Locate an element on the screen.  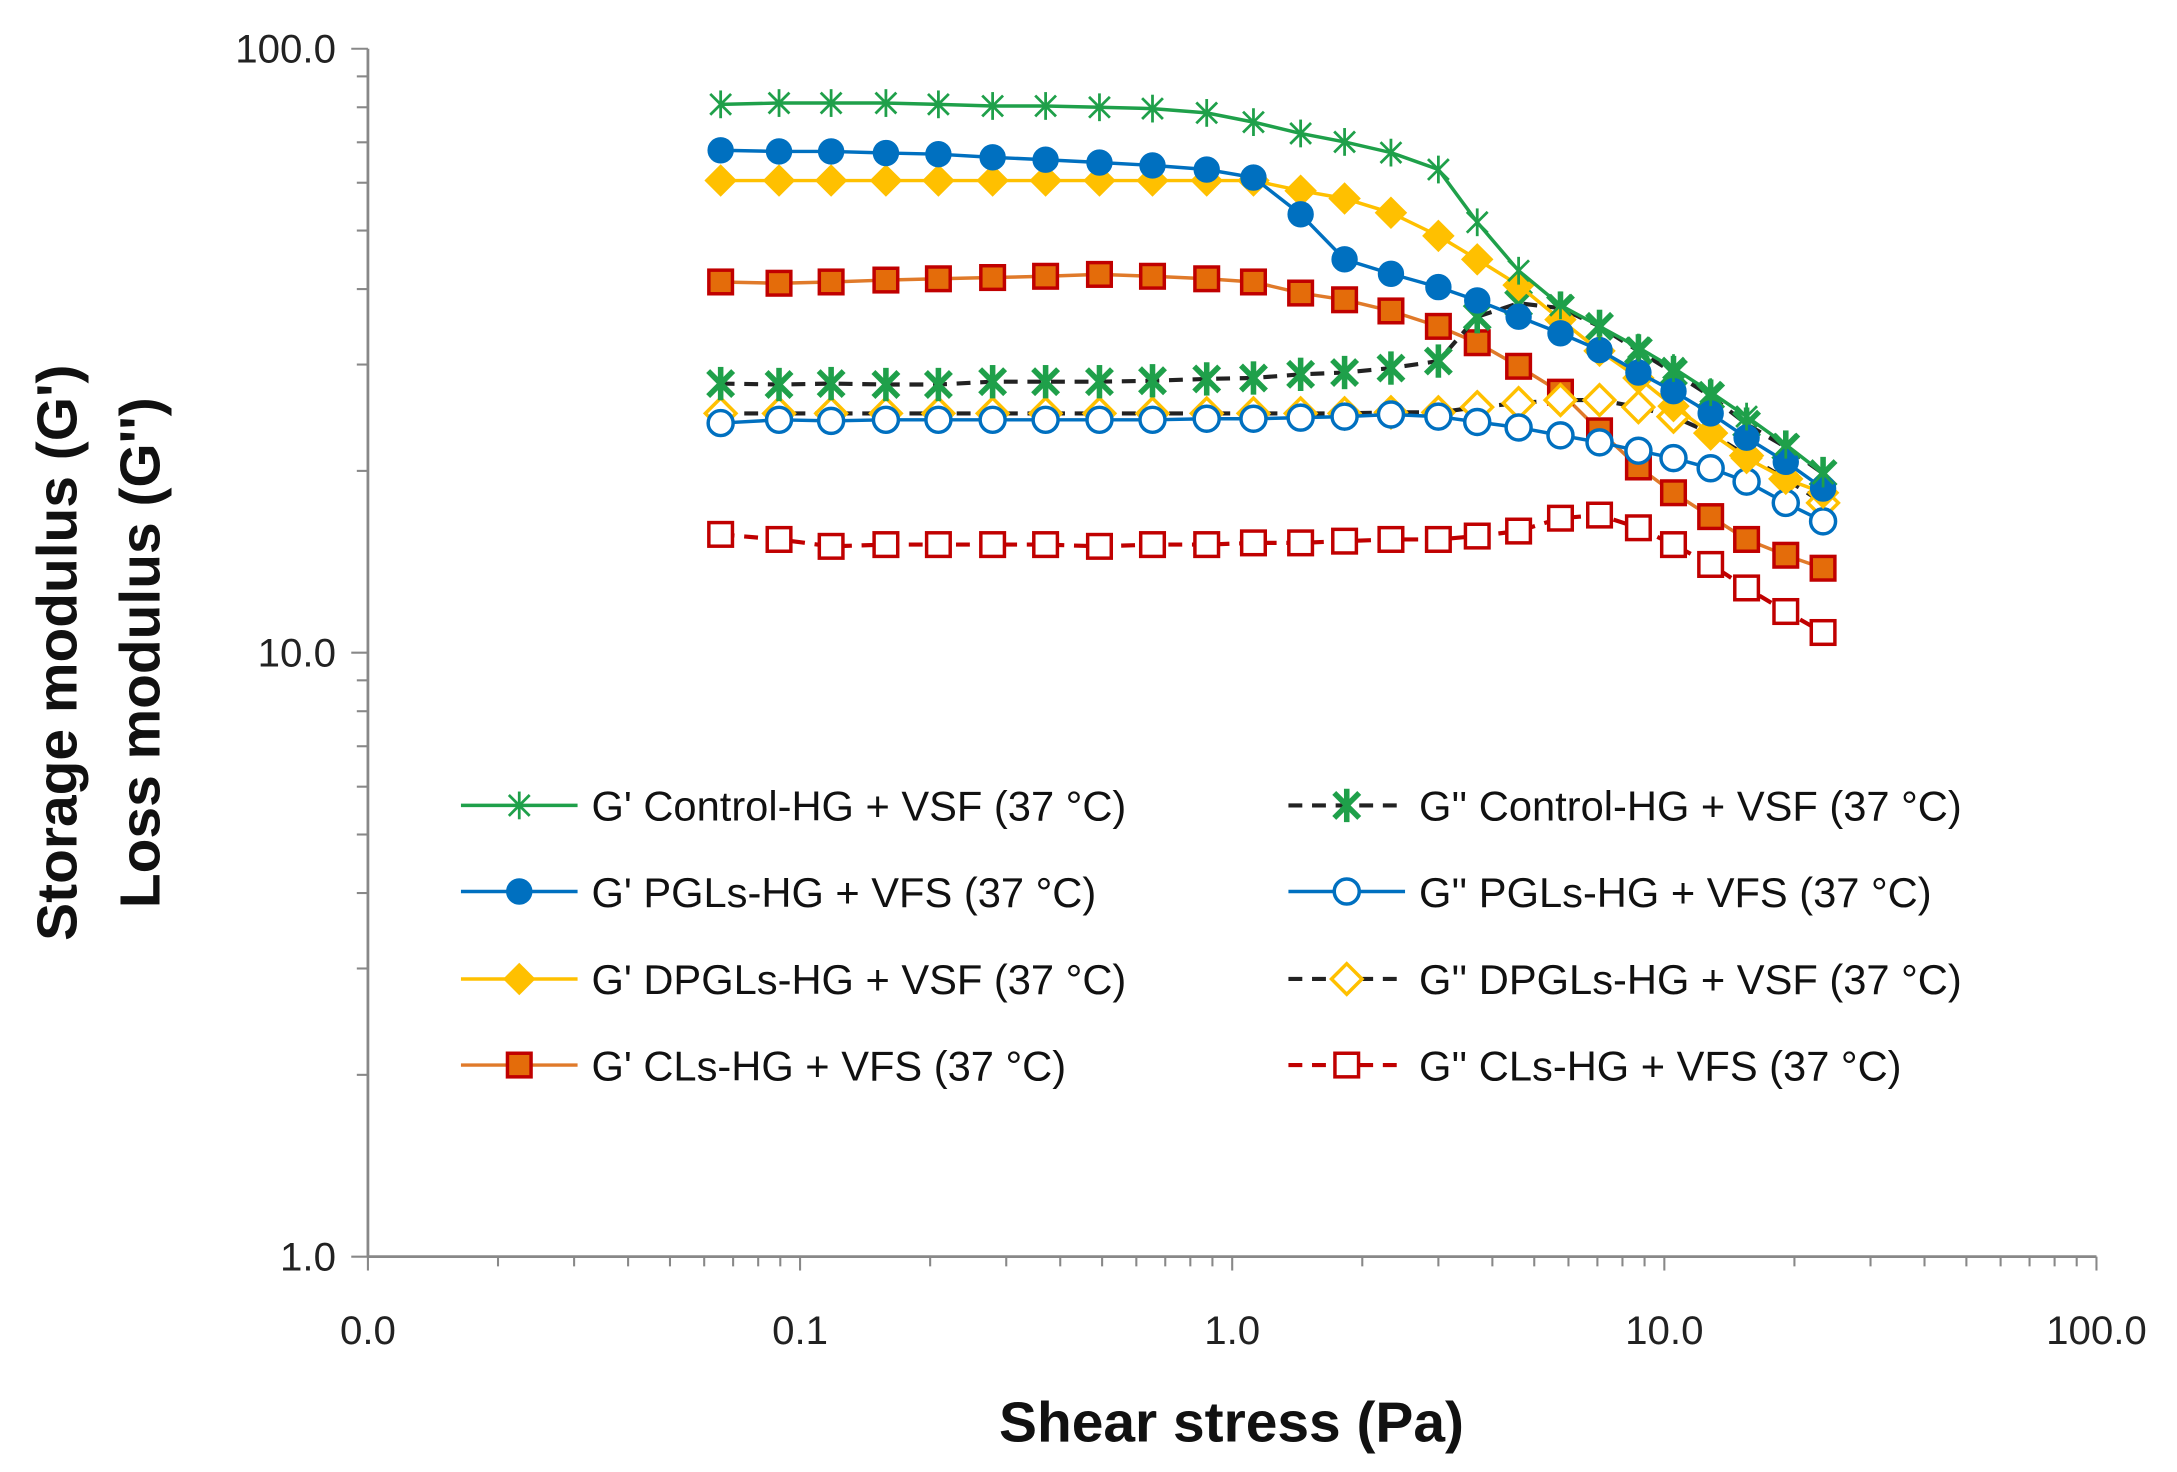
legend-item: G'' PGLs-HG + VFS (37 °C) is located at coordinates (1610, 892).